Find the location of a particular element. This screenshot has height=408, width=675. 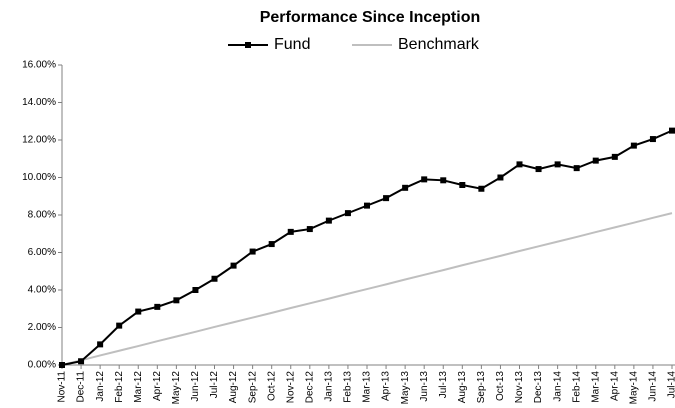

legend-label: Benchmark is located at coordinates (439, 44).